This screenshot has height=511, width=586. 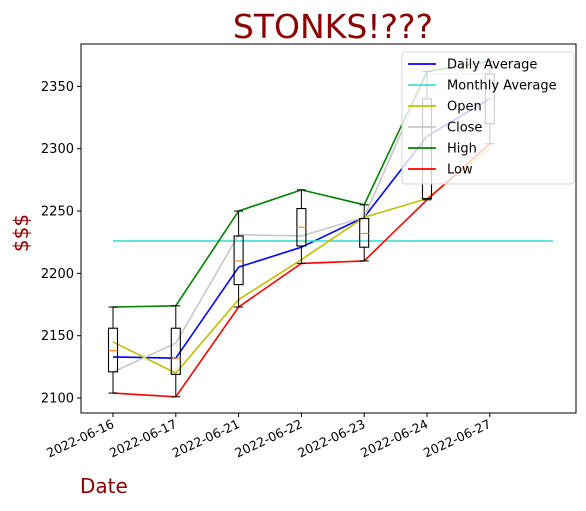 I want to click on legend-item-label: Monthly Average, so click(x=502, y=86).